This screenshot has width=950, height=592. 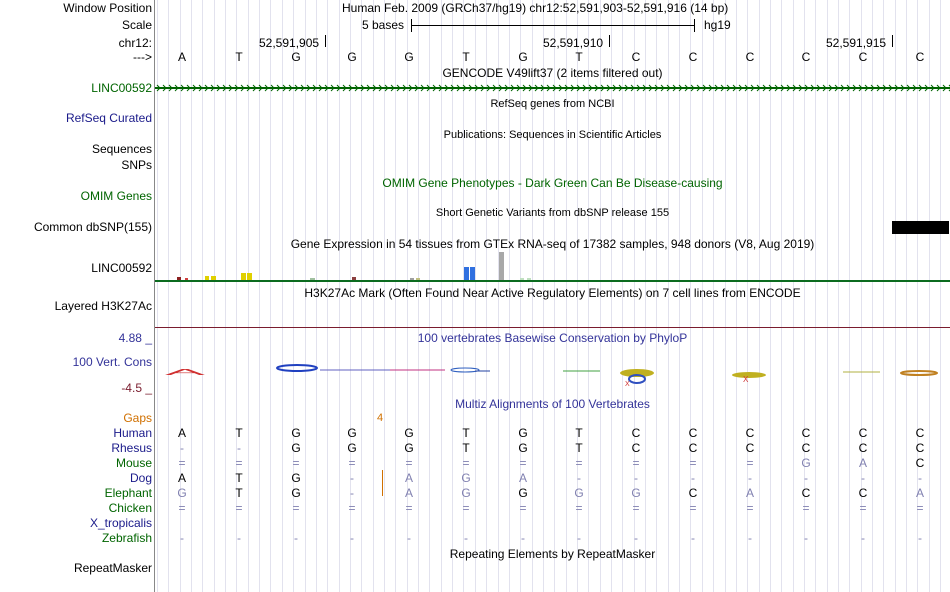 I want to click on multiz-track-title: Multiz Alignments of 100 Vertebrates, so click(x=552, y=404).